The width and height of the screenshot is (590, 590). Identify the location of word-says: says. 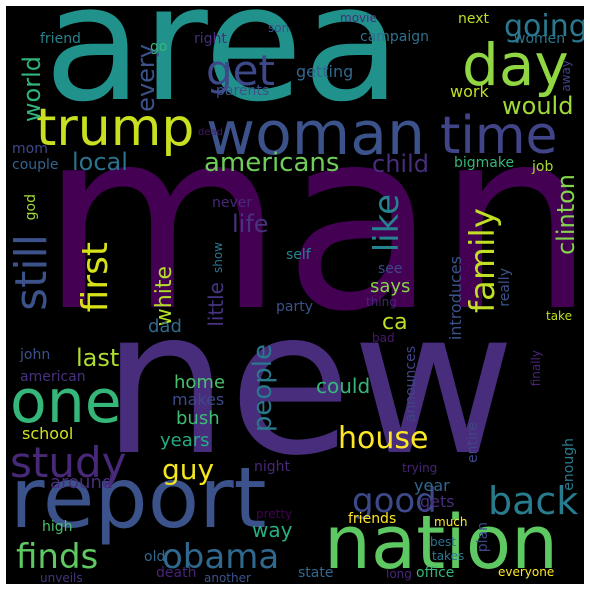
(390, 286).